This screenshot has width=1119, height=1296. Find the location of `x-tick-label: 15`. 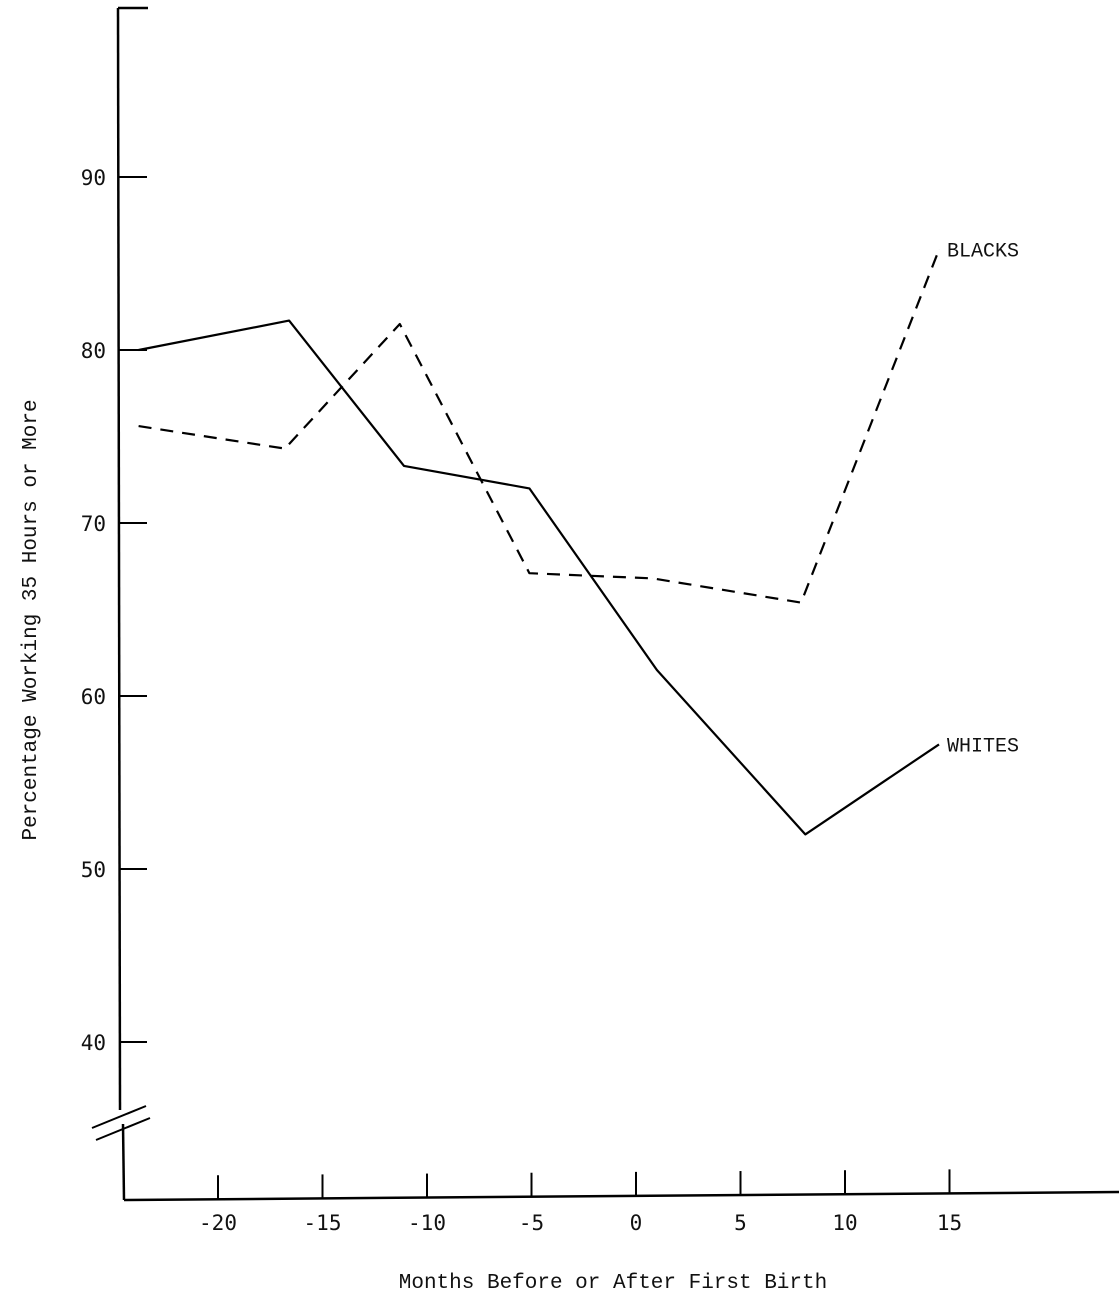

x-tick-label: 15 is located at coordinates (949, 1223).